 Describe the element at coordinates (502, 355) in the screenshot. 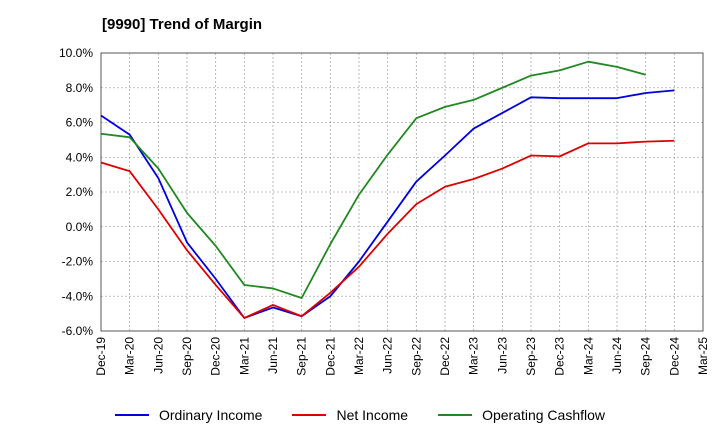

I see `x-tick-label: Jun-23` at that location.